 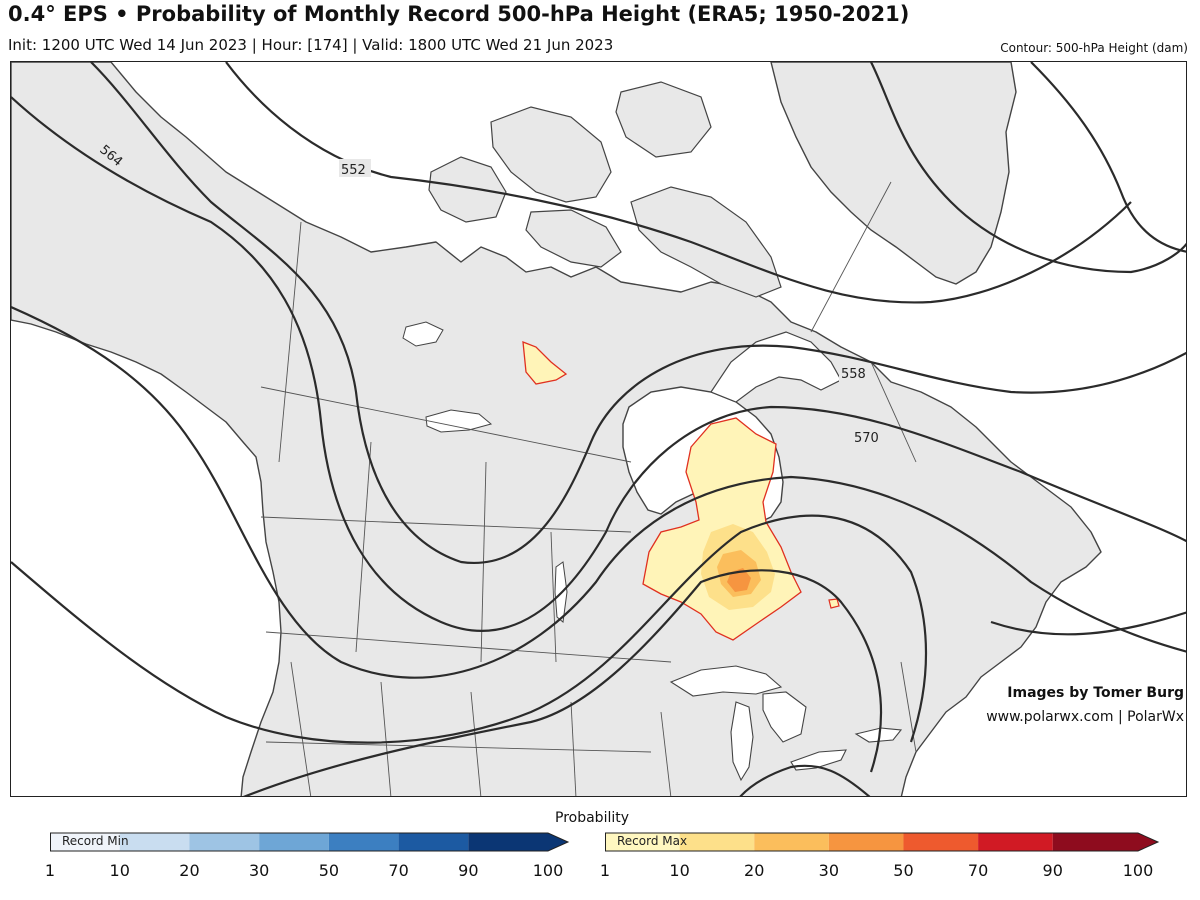 What do you see at coordinates (742, 741) in the screenshot?
I see `lake-michigan` at bounding box center [742, 741].